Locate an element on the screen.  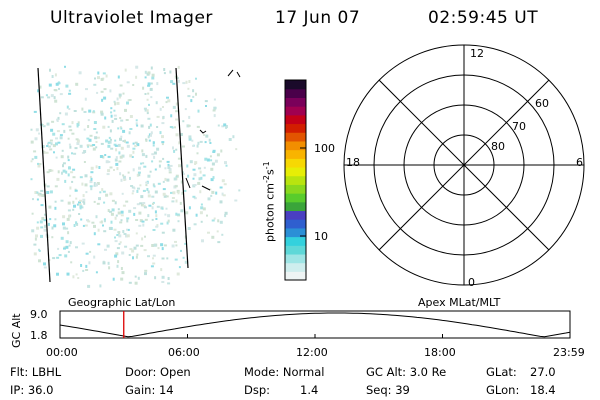
glon-value: 18.4 is located at coordinates (543, 390).